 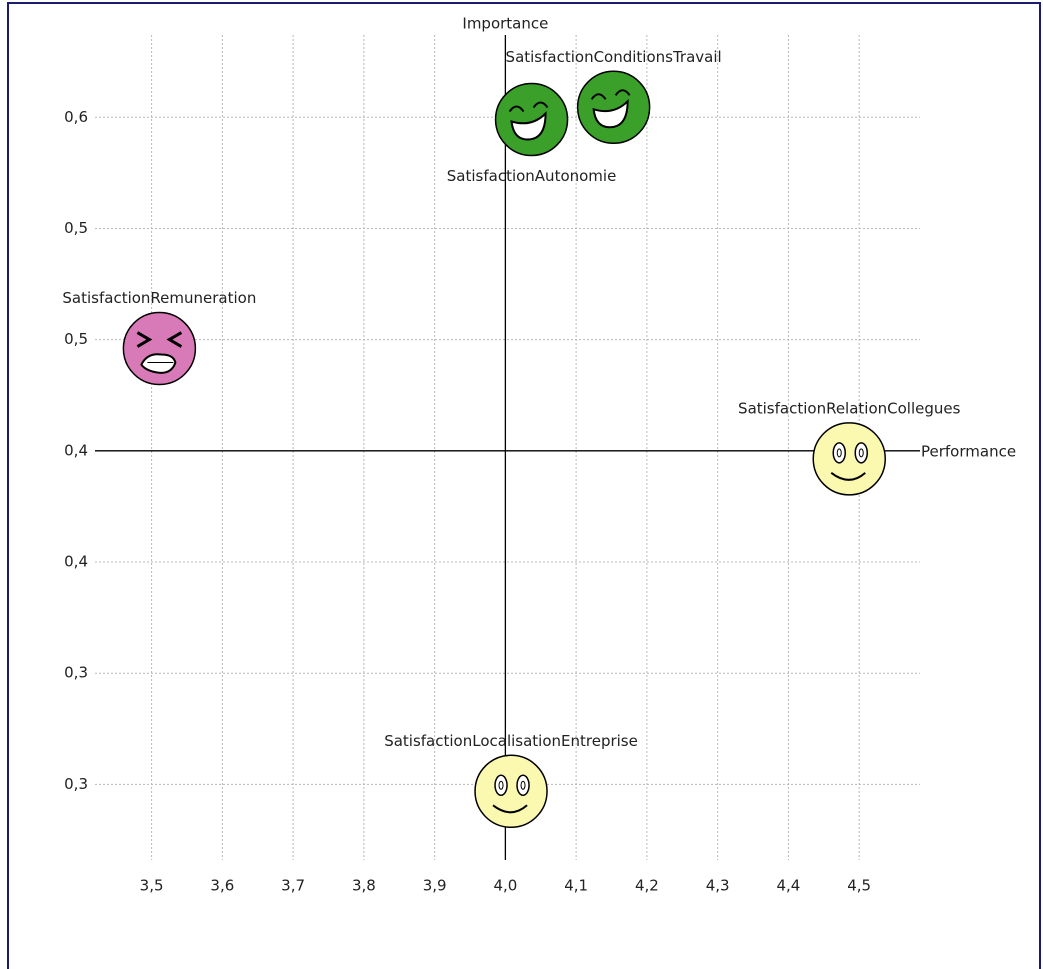 I want to click on x-tick-label: 3,7, so click(x=293, y=886).